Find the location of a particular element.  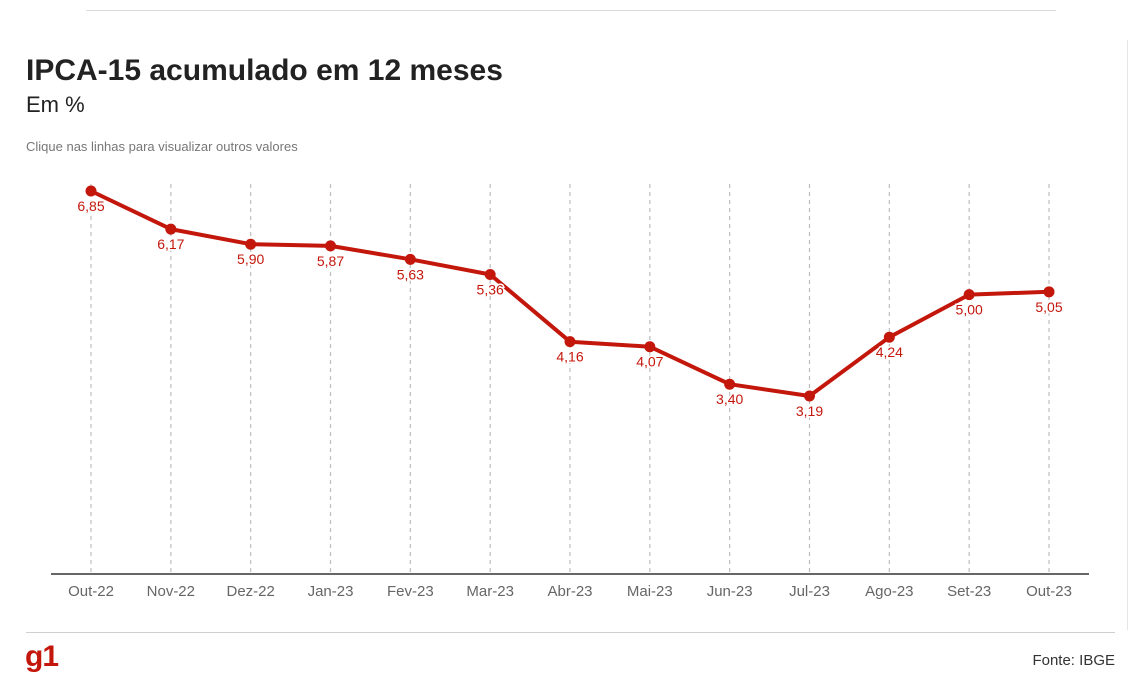

side-divider is located at coordinates (1127, 335).